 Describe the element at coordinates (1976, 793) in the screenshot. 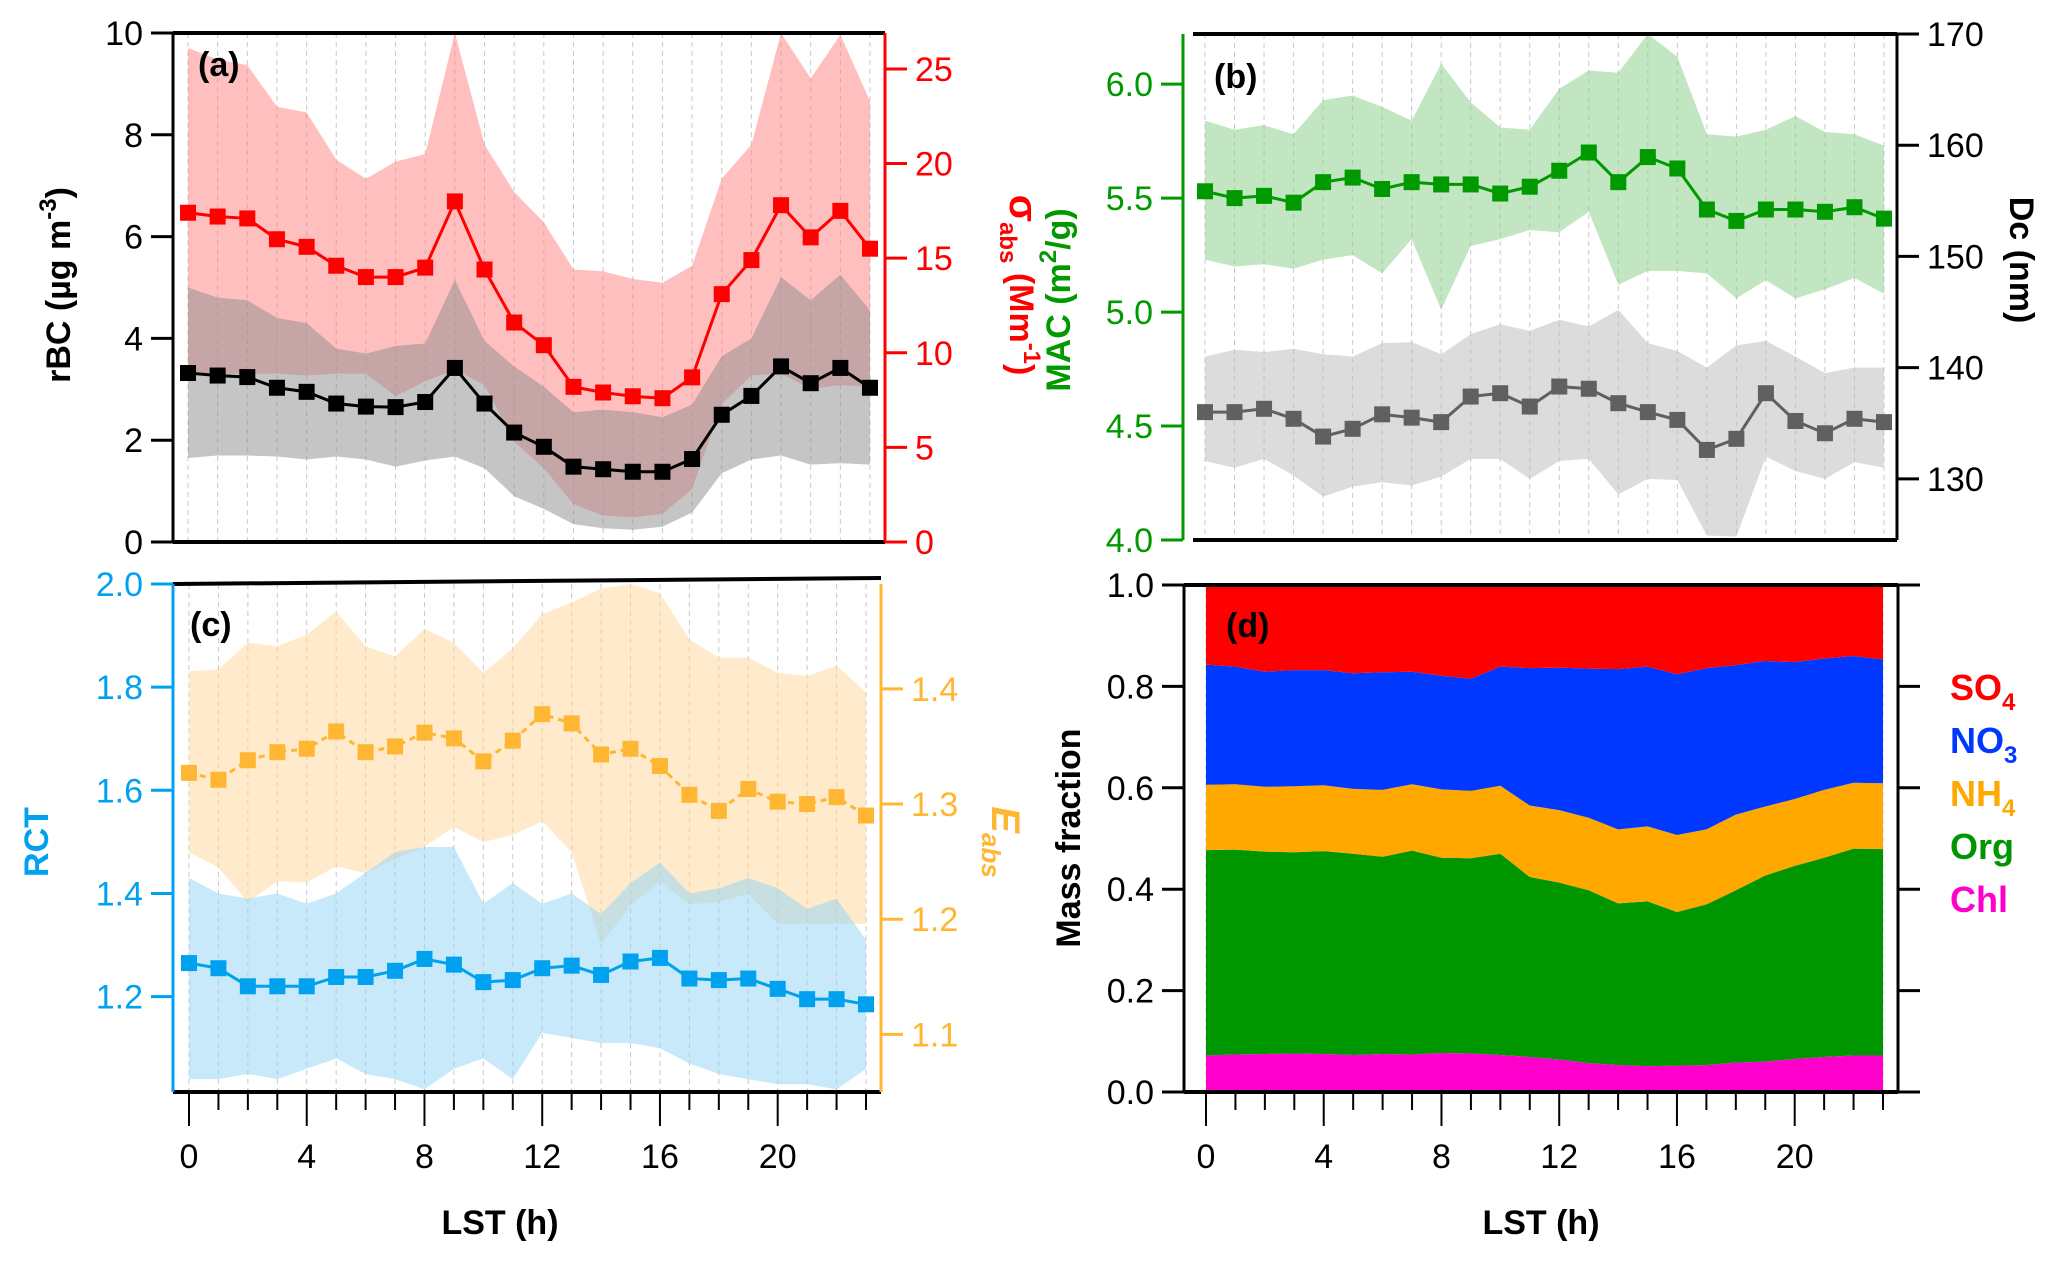

I see `legend-label: NH` at that location.